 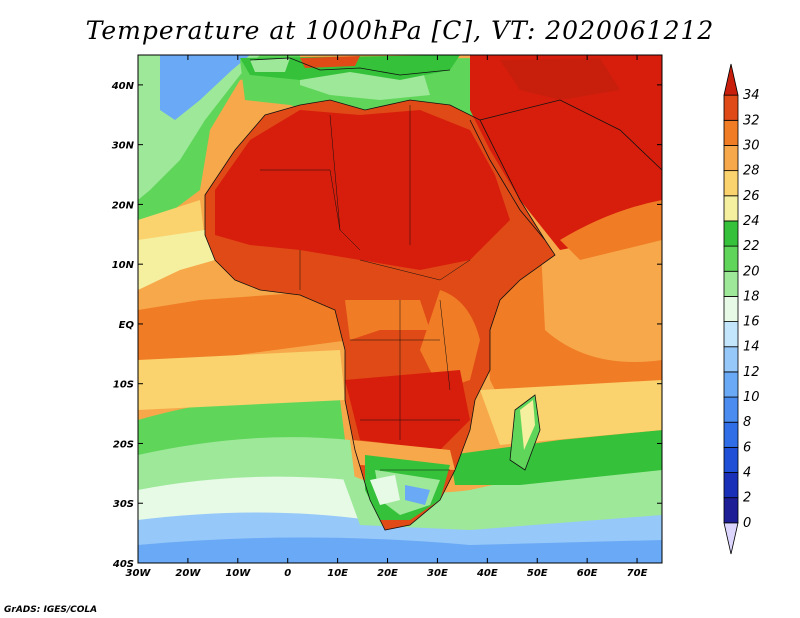 I want to click on lon-tick-label: 50E, so click(x=537, y=573).